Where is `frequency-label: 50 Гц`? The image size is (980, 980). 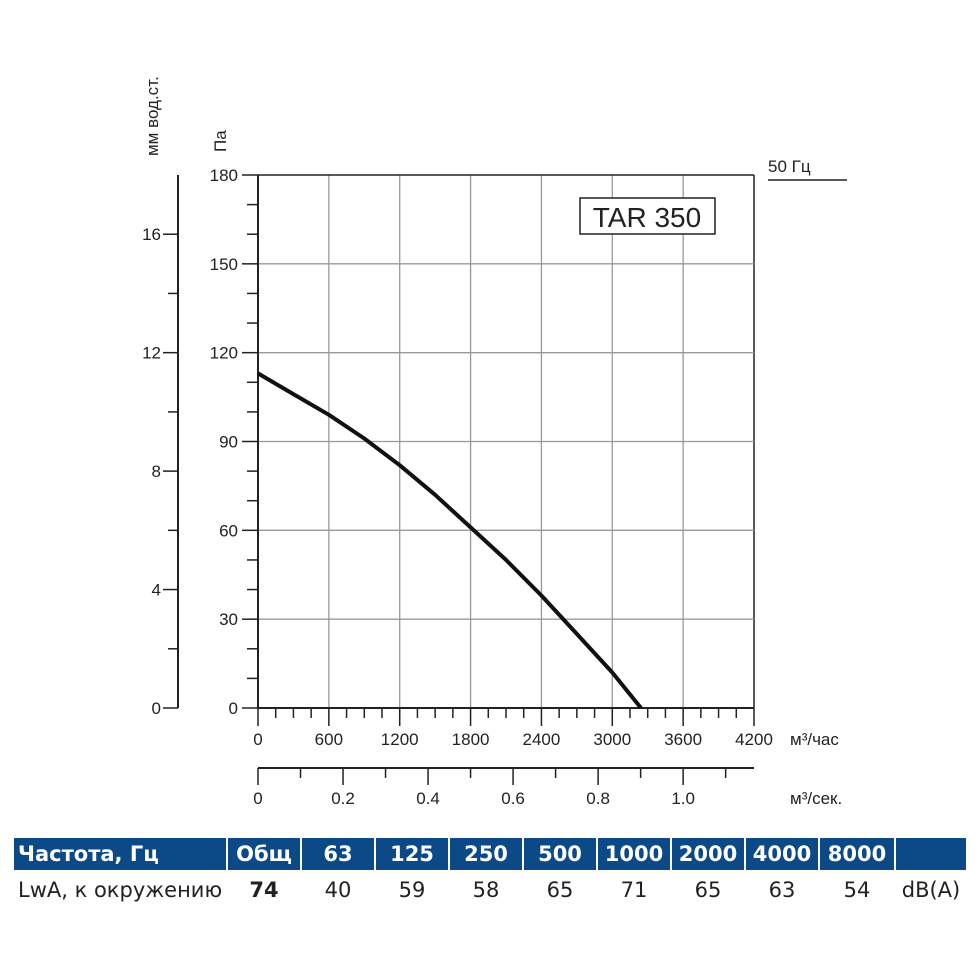 frequency-label: 50 Гц is located at coordinates (789, 166).